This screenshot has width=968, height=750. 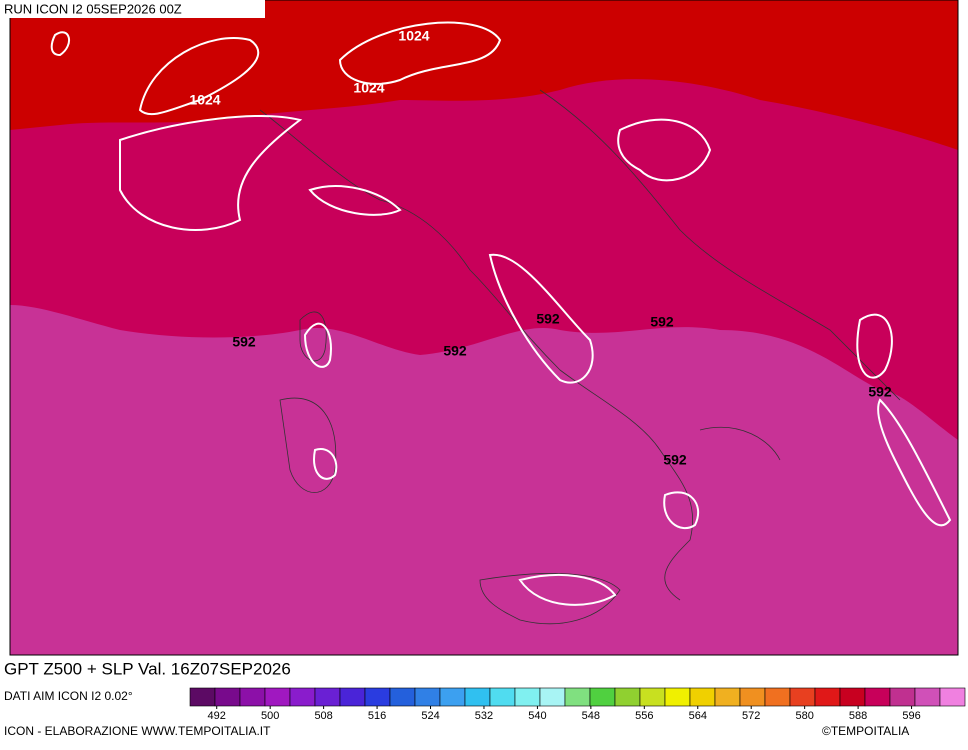 What do you see at coordinates (751, 716) in the screenshot?
I see `colorbar-tick-label: 572` at bounding box center [751, 716].